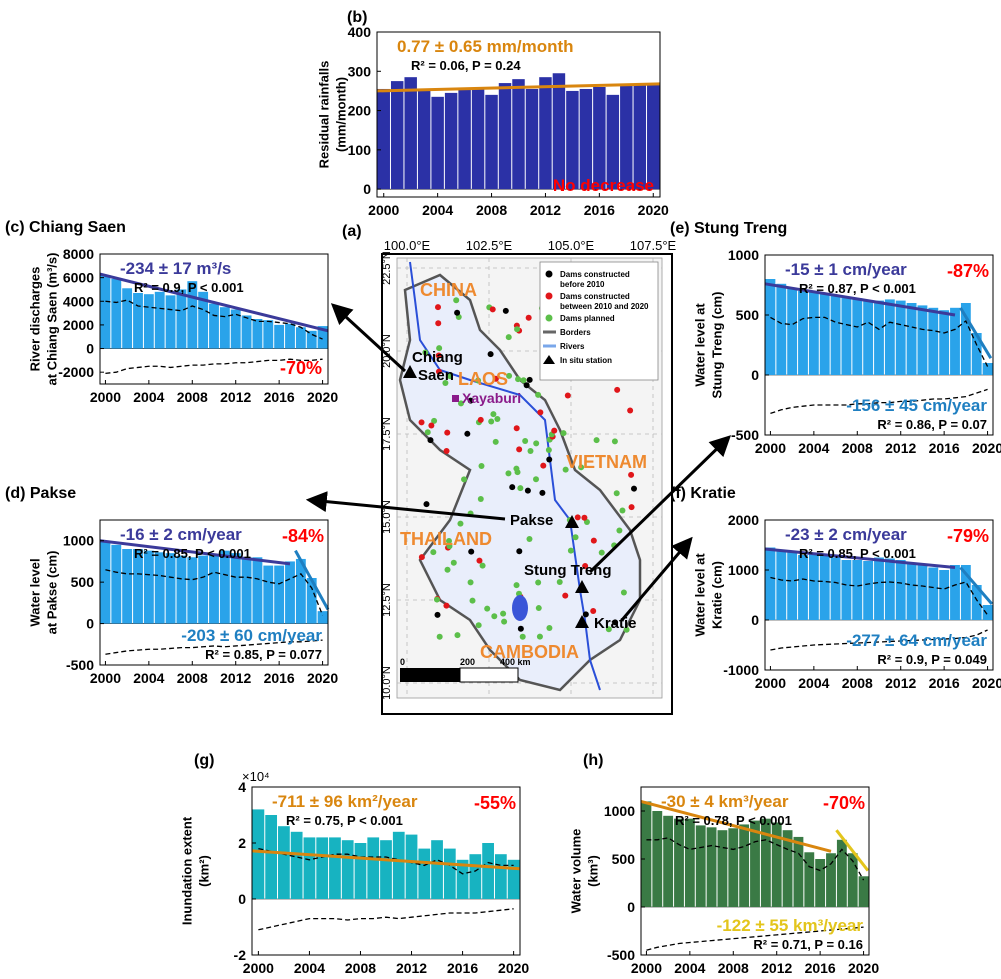 This screenshot has height=979, width=1001. Describe the element at coordinates (916, 640) in the screenshot. I see `annotation: -277 ± 64 cm/year` at that location.